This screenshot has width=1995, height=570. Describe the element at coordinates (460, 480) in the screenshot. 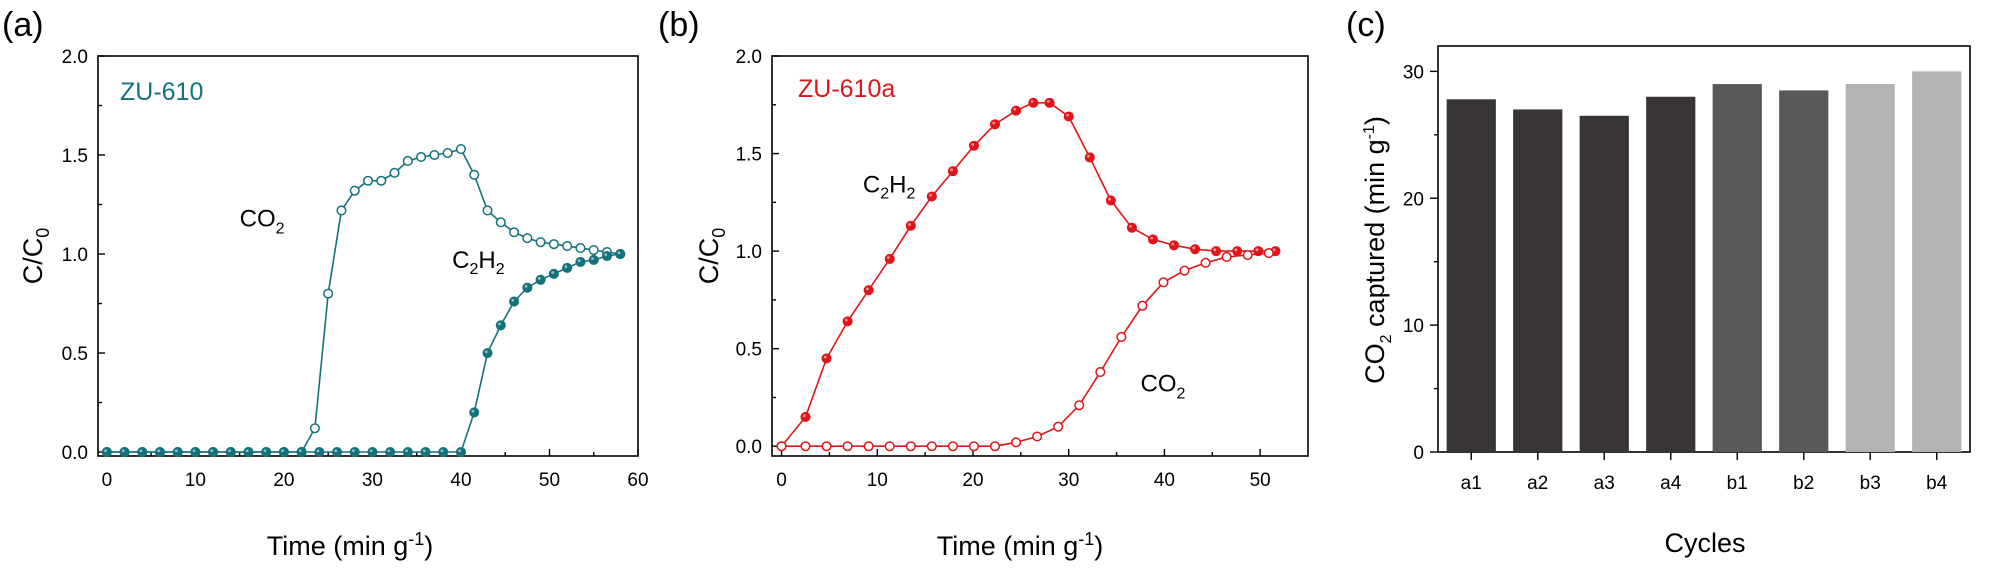

I see `panel-a-x-tick-label: 40` at that location.